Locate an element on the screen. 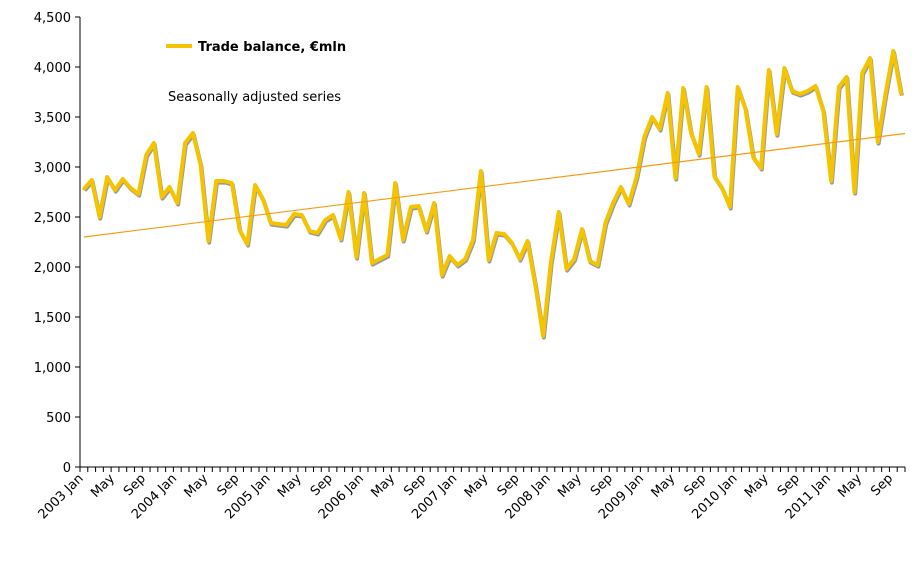 This screenshot has width=913, height=564. y-tick-label: 3,000 is located at coordinates (52, 168).